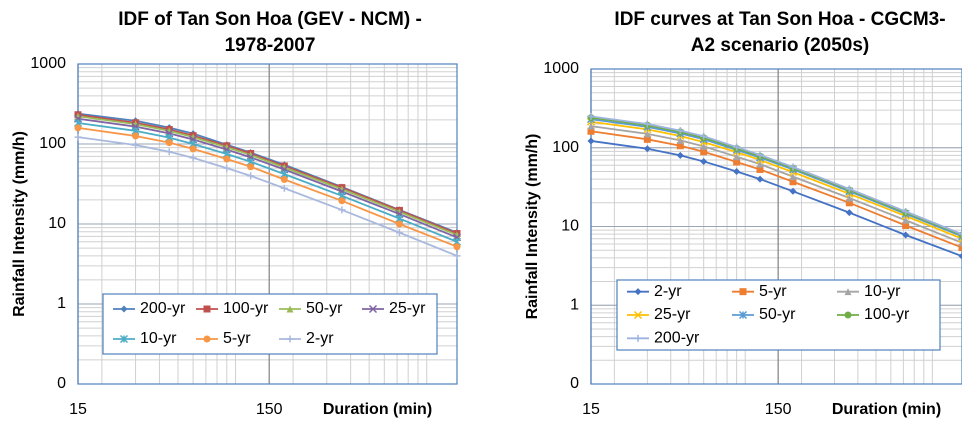 The image size is (962, 421). I want to click on y-tick-label: 10, so click(570, 226).